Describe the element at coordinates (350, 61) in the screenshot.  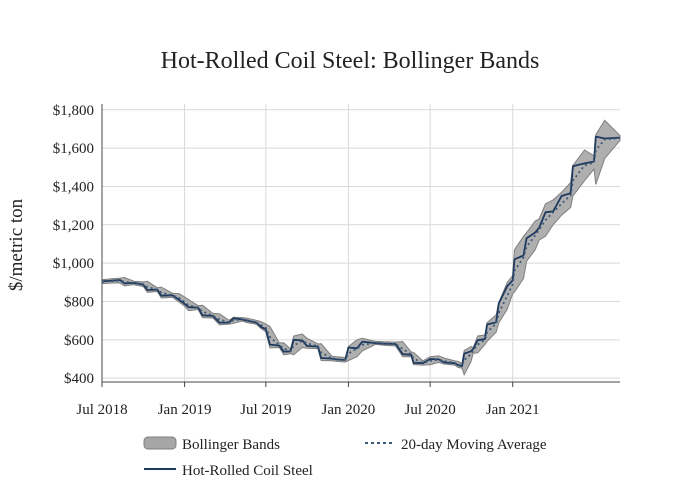
I see `chart-title: Hot-Rolled Coil Steel: Bollinger Bands` at that location.